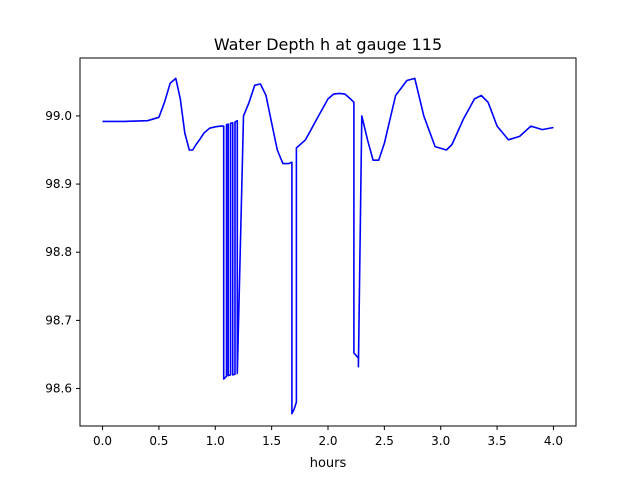  What do you see at coordinates (384, 441) in the screenshot?
I see `x-tick-label: 2.5` at bounding box center [384, 441].